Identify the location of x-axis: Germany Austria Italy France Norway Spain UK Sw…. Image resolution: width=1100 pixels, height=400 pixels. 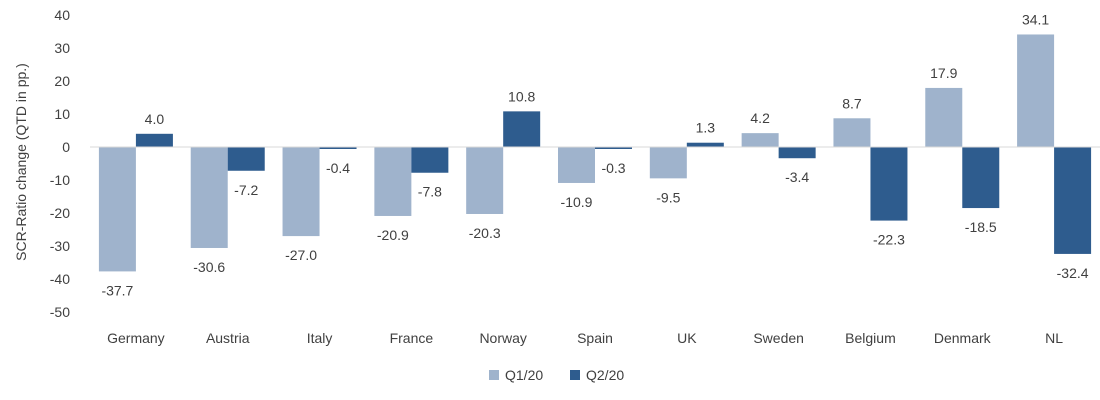
(585, 338).